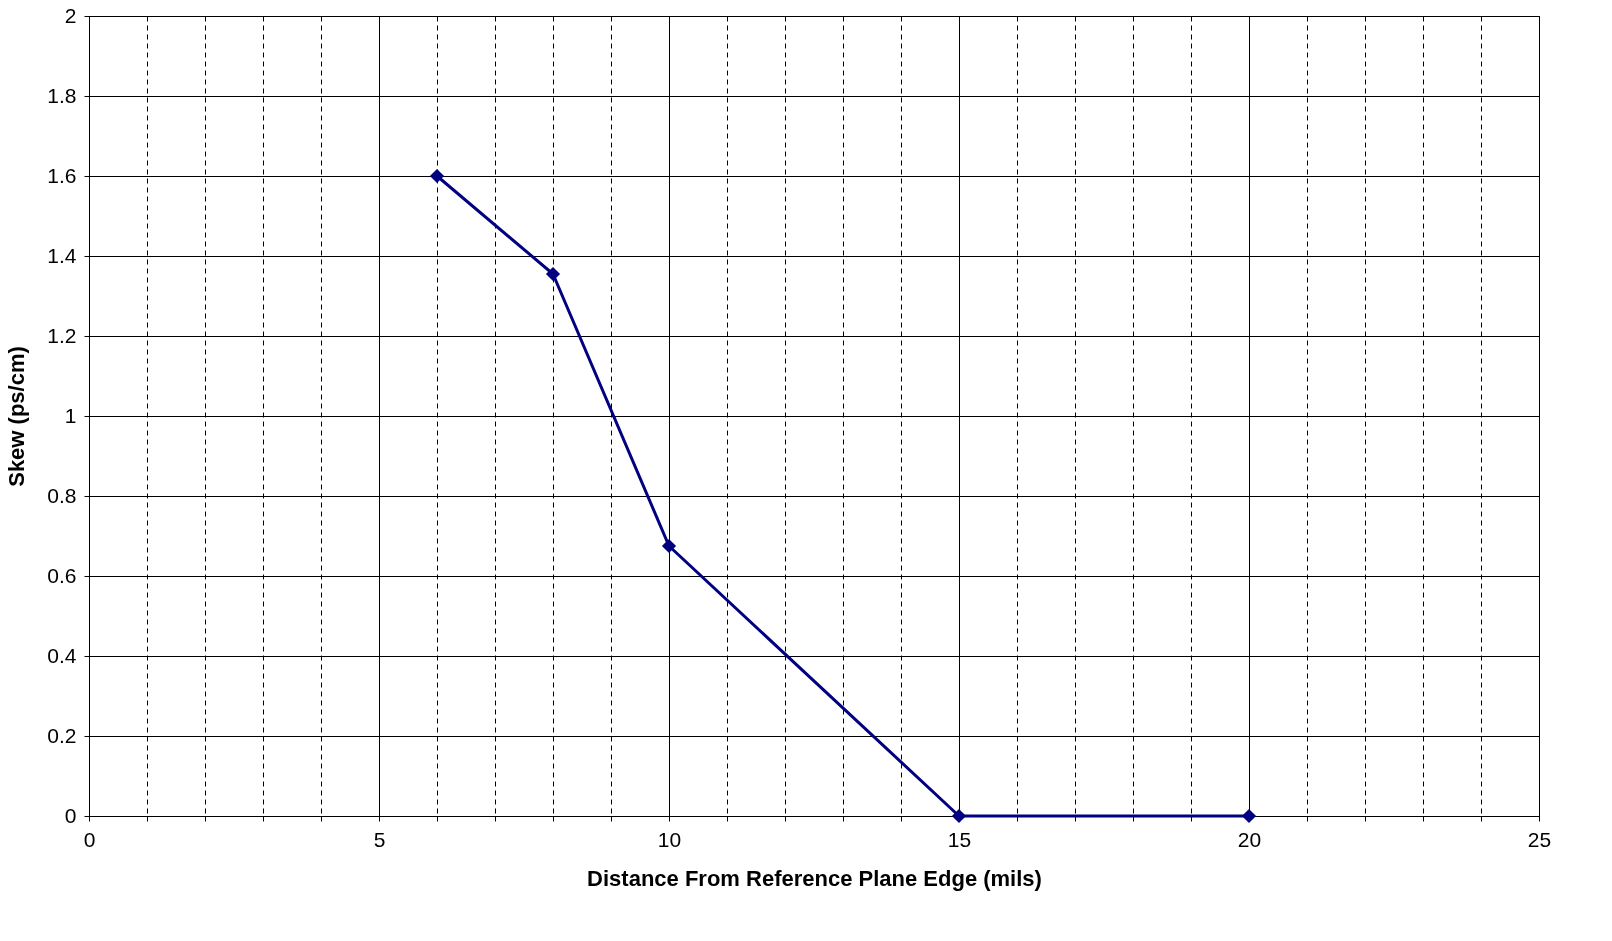  I want to click on y-tick-label: 0.6, so click(62, 575).